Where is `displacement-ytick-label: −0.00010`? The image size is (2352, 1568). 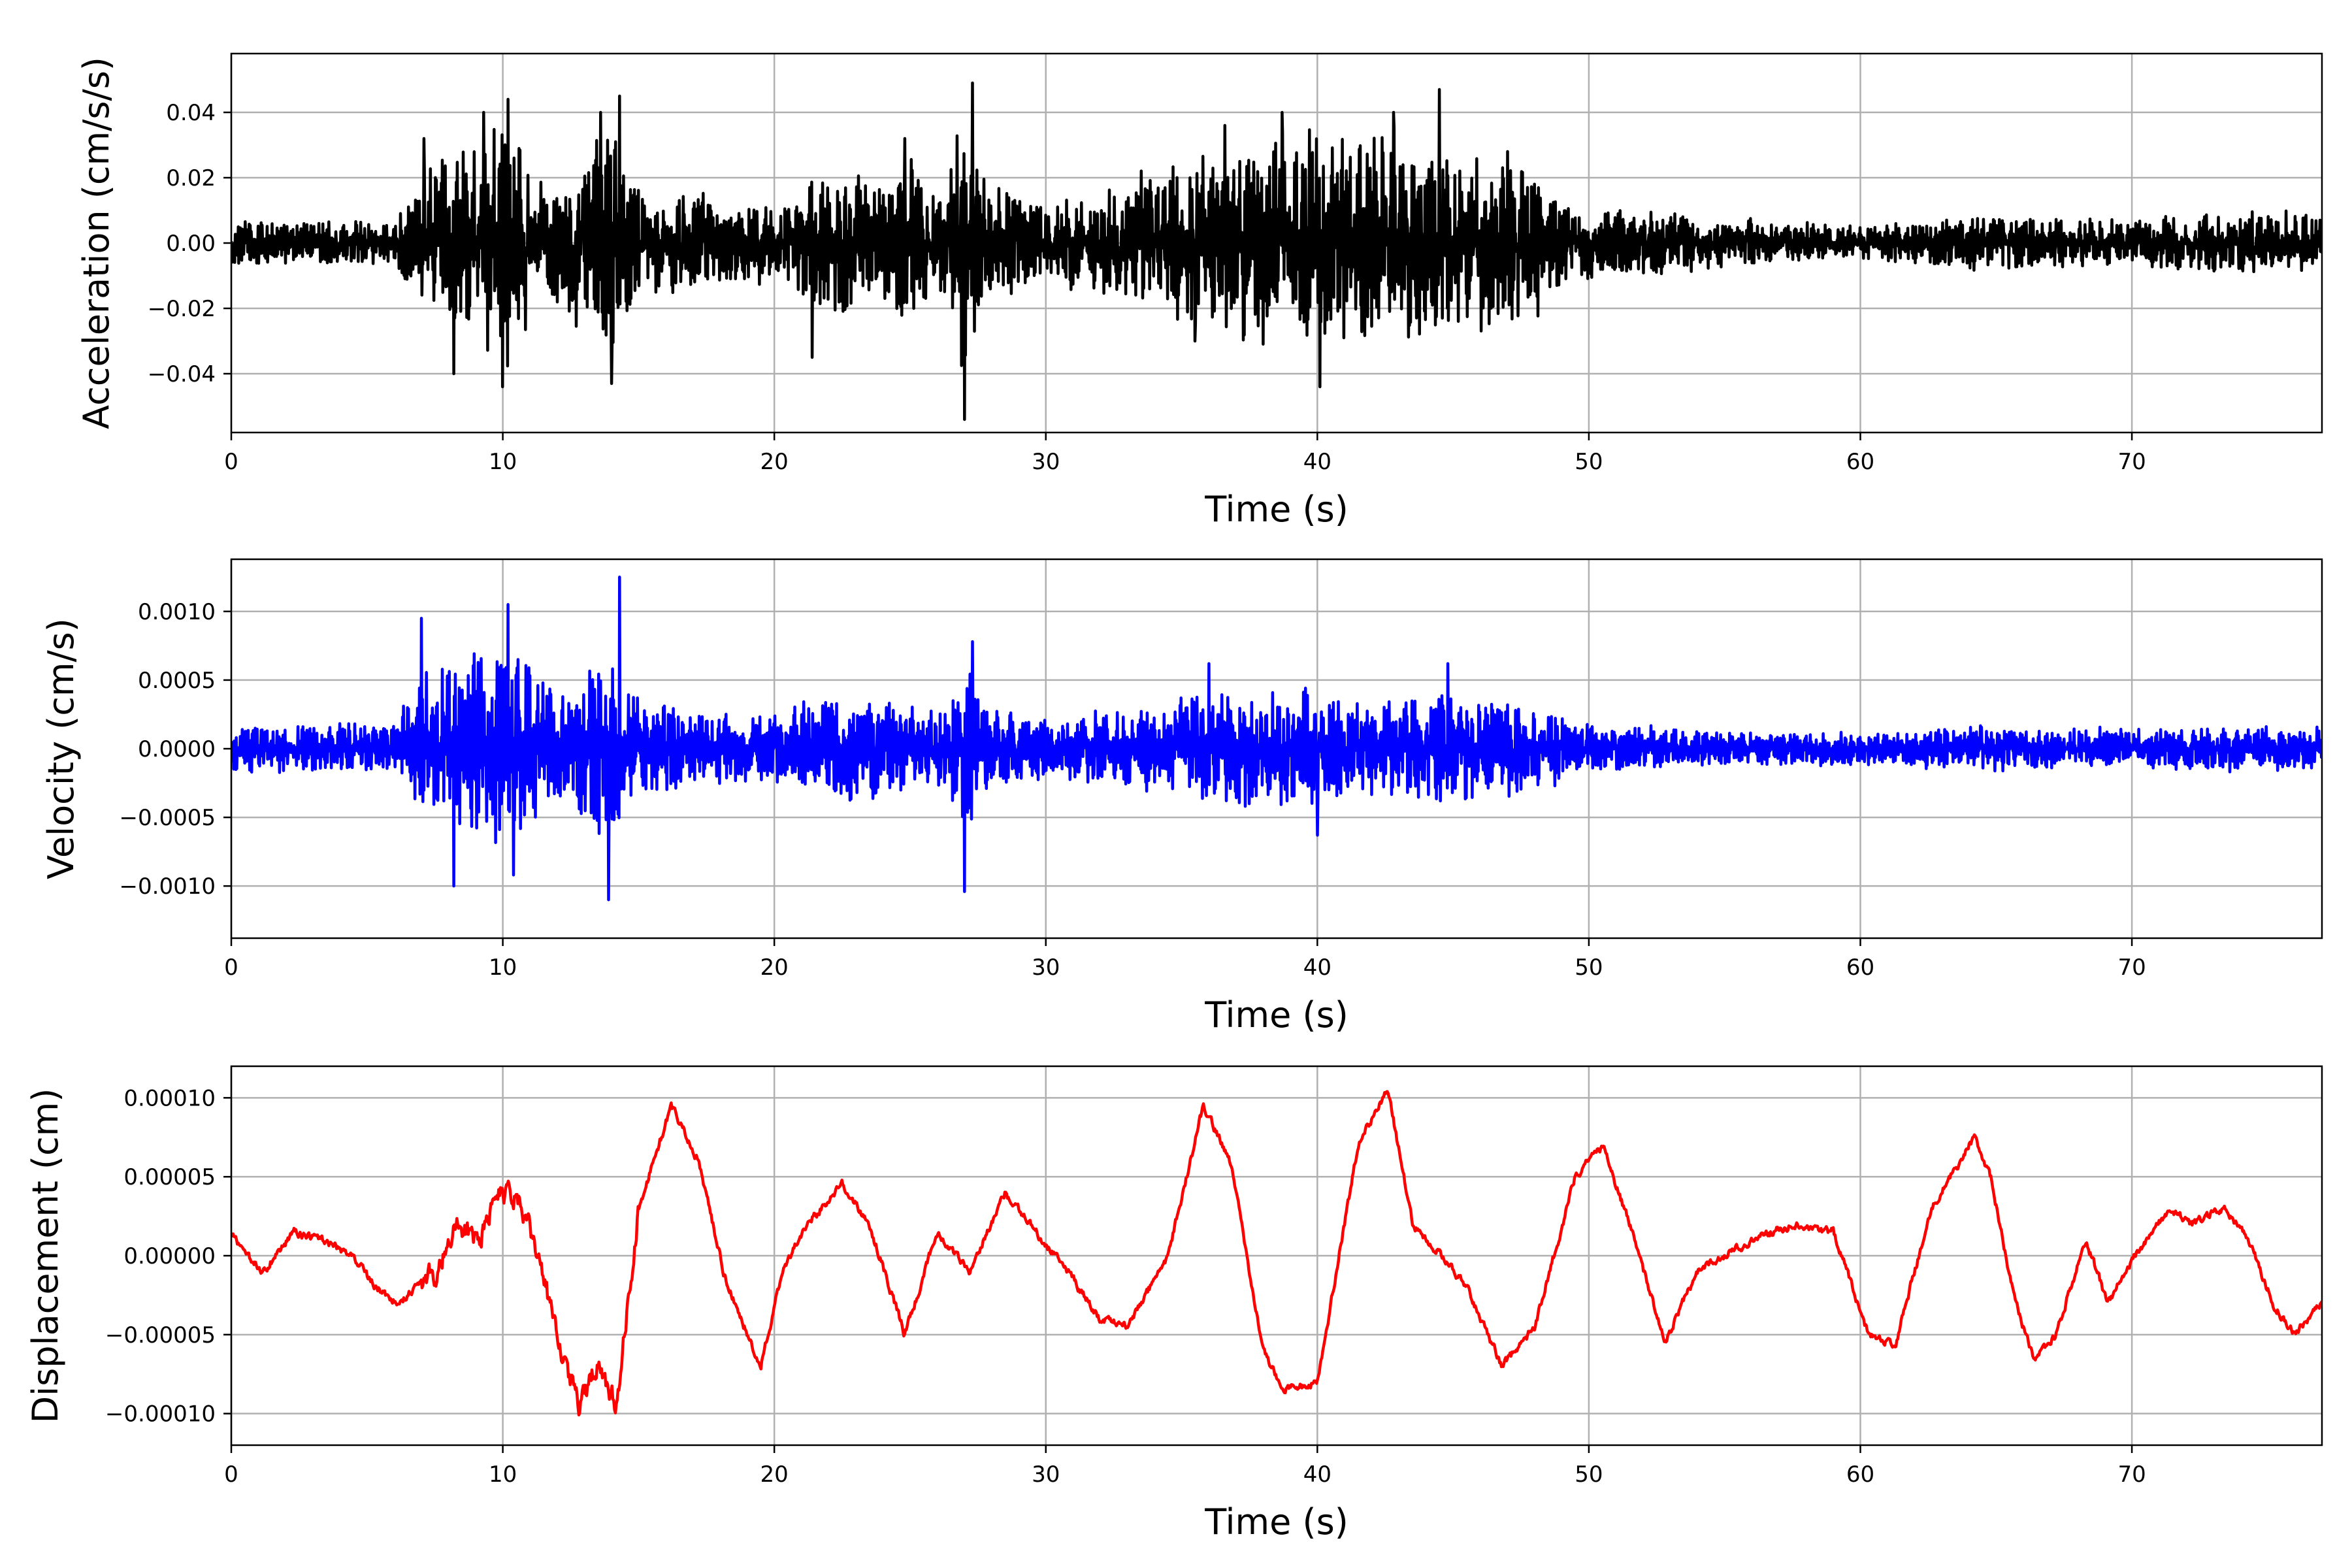
displacement-ytick-label: −0.00010 is located at coordinates (160, 1414).